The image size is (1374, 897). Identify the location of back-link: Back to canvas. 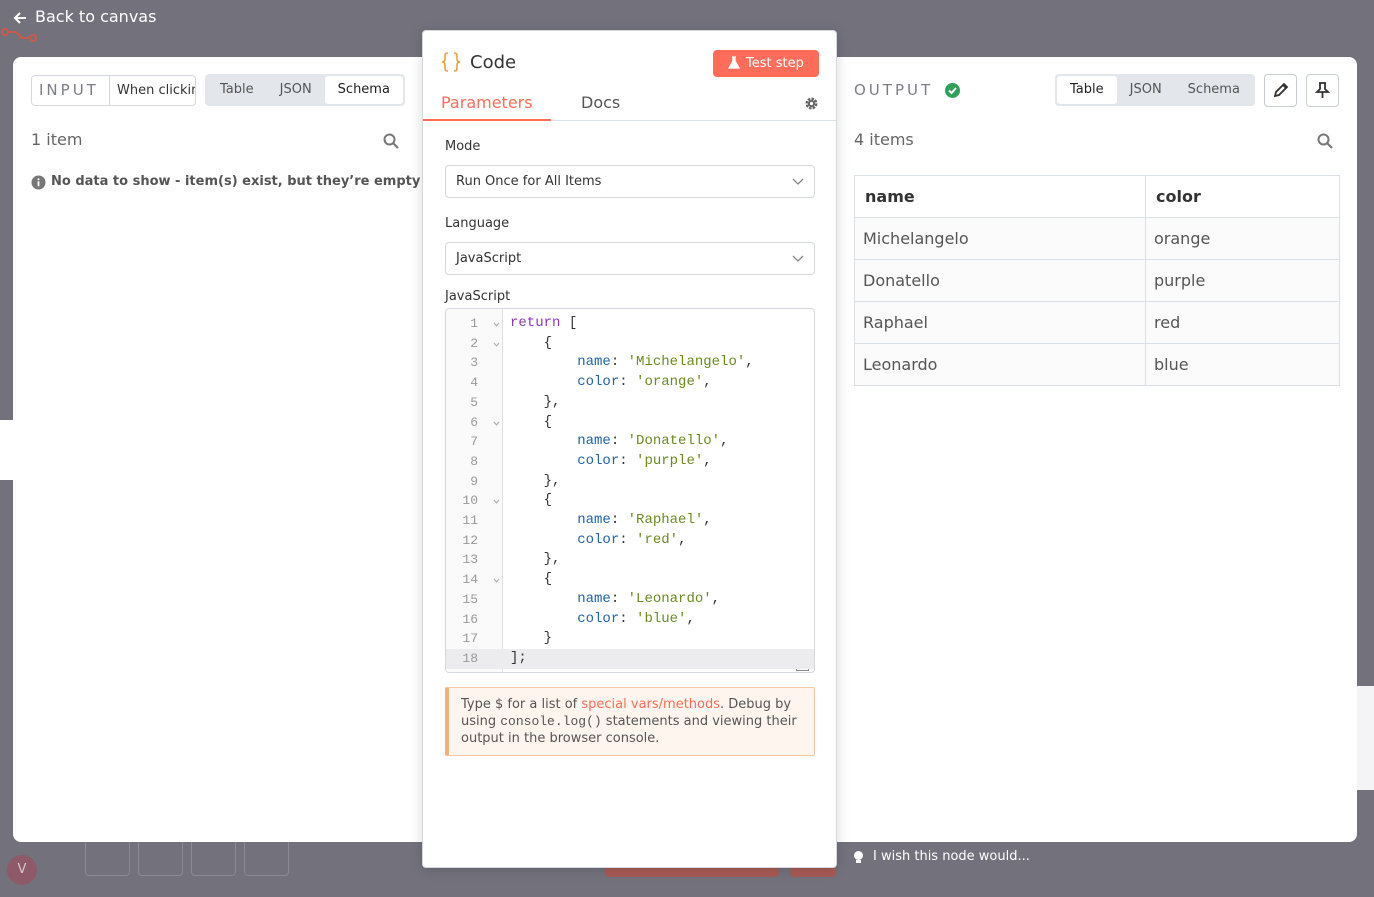
(96, 16).